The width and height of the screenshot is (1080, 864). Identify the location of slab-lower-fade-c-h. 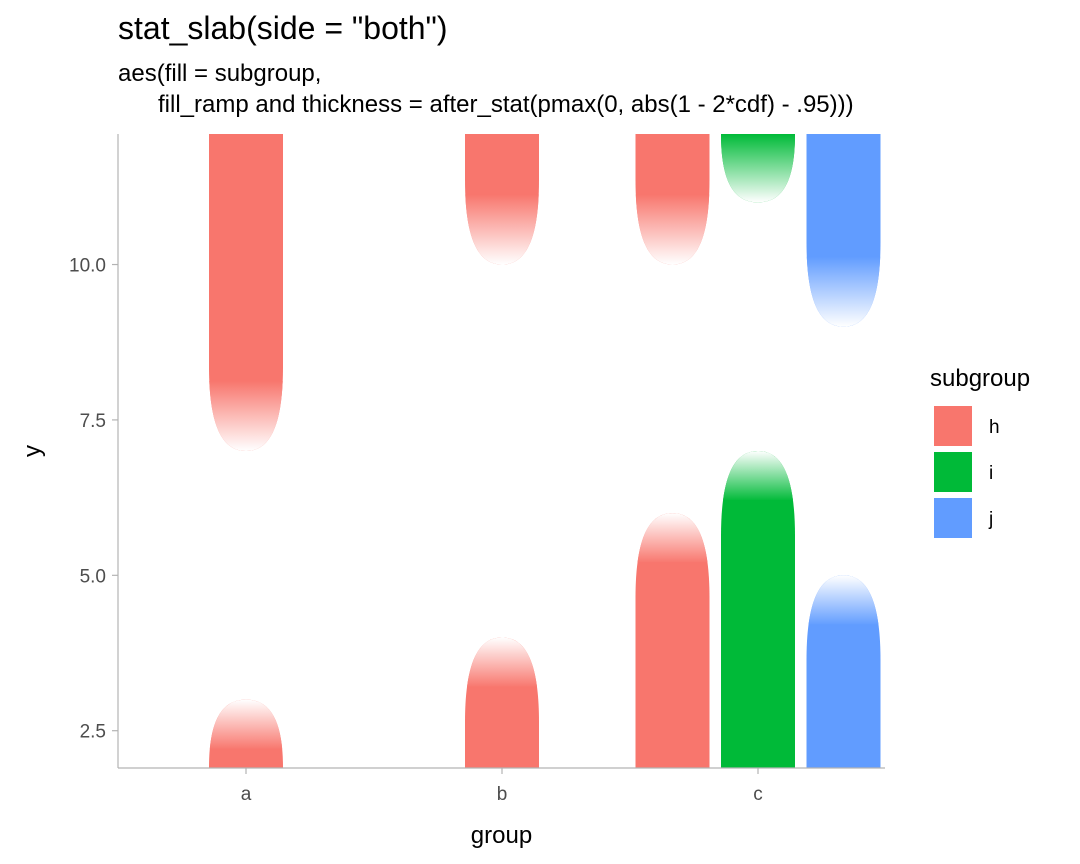
(672, 538).